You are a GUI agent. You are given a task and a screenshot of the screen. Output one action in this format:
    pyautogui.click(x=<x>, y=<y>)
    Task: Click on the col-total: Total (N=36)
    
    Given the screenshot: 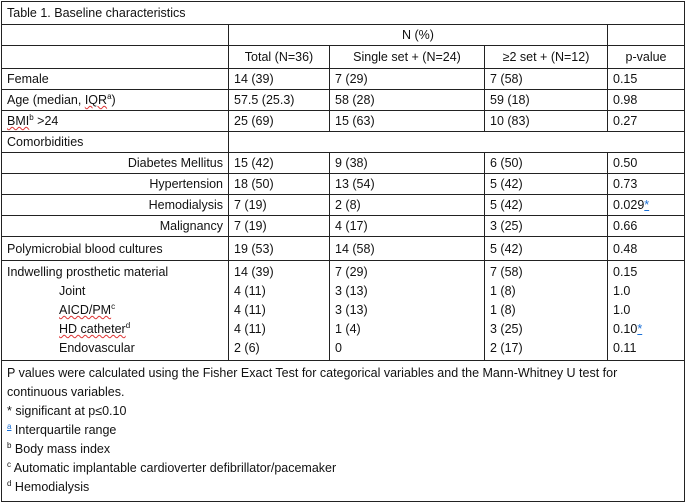 What is the action you would take?
    pyautogui.click(x=279, y=57)
    